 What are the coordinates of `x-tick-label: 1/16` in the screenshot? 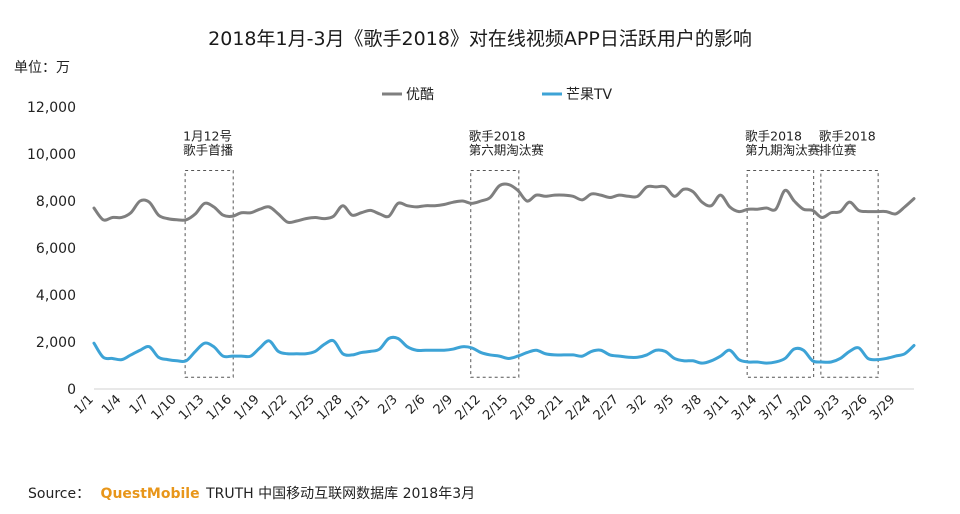 It's located at (219, 407).